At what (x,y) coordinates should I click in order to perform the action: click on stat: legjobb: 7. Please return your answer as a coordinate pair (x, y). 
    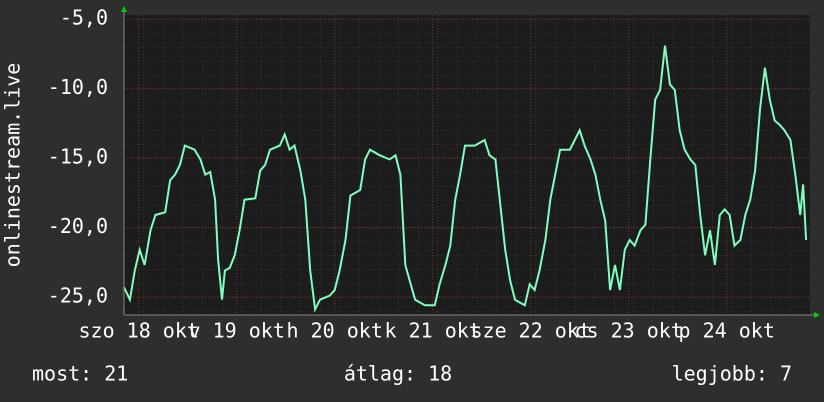
    Looking at the image, I should click on (732, 374).